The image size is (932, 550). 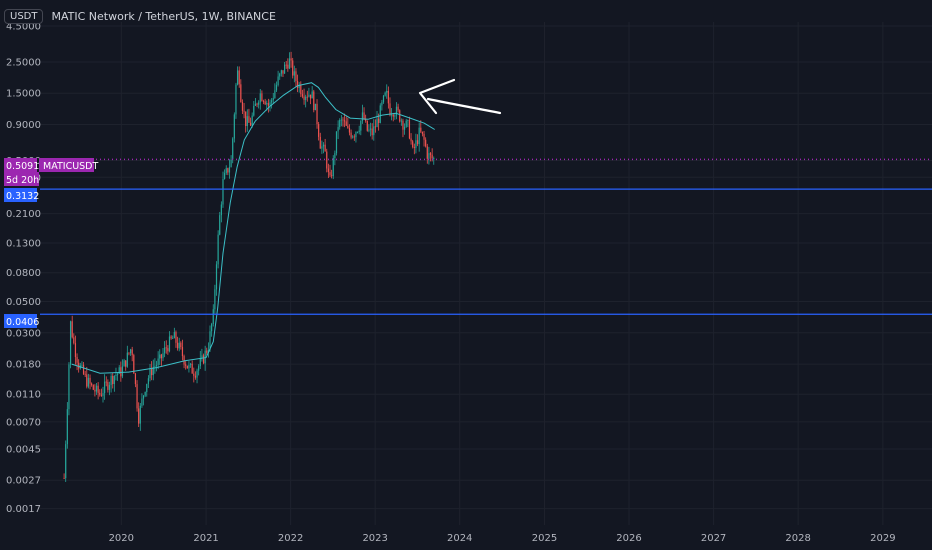 I want to click on symbol-badge: MATICUSDT, so click(x=68, y=165).